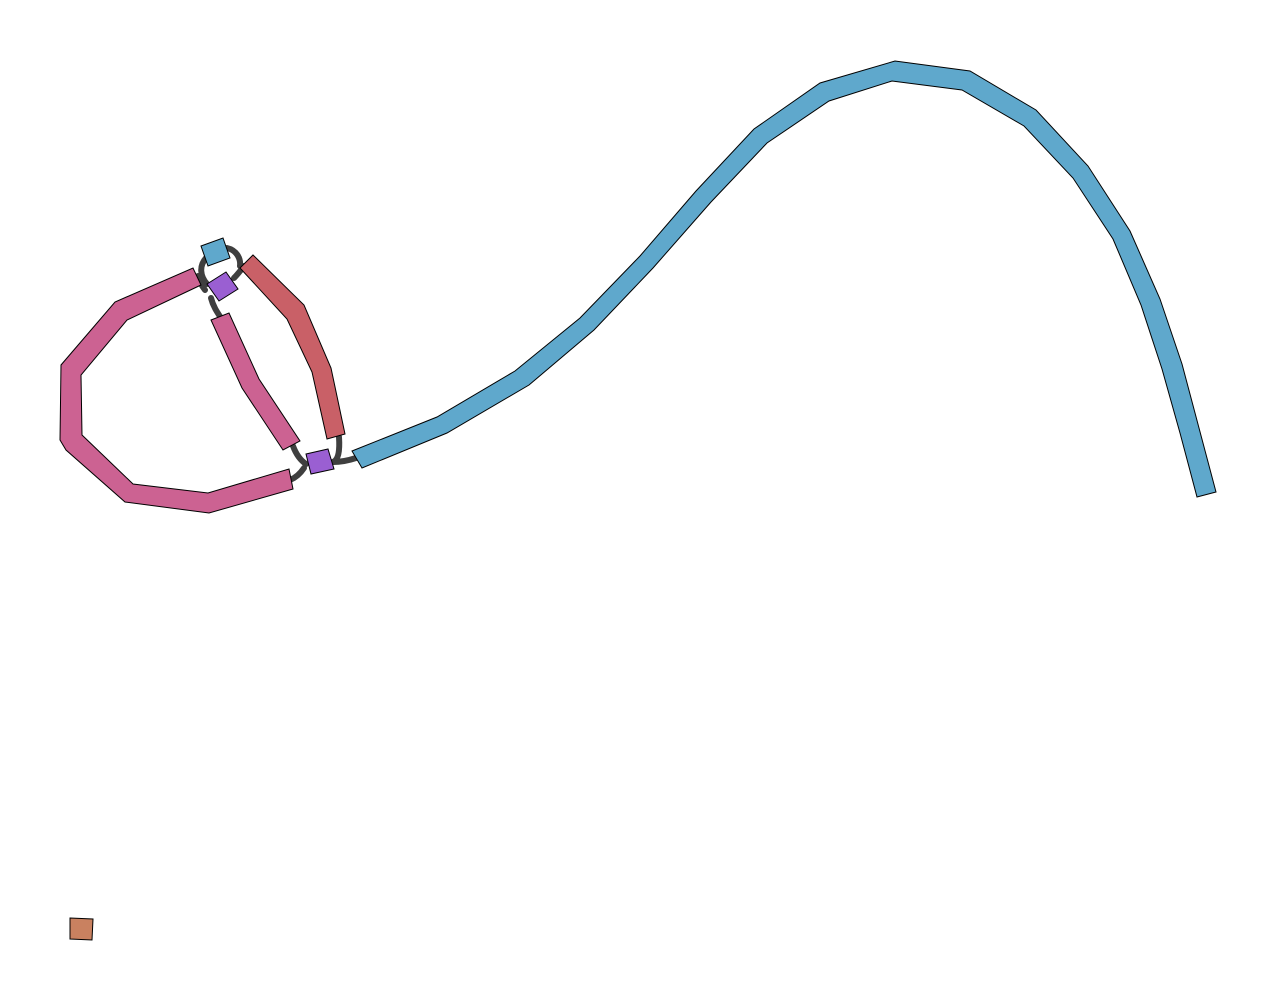 The width and height of the screenshot is (1277, 1000). I want to click on small-blue-node, so click(215, 252).